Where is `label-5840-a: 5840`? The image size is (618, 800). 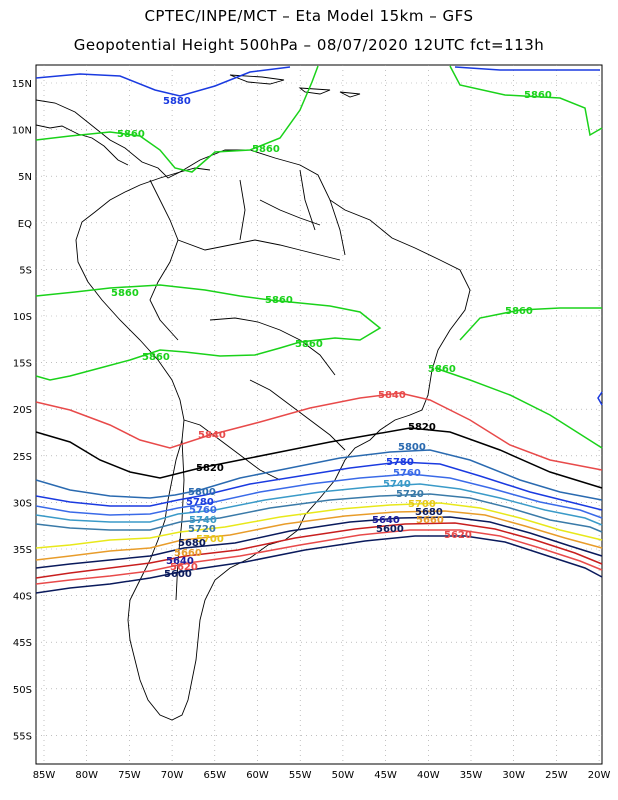 label-5840-a: 5840 is located at coordinates (392, 395).